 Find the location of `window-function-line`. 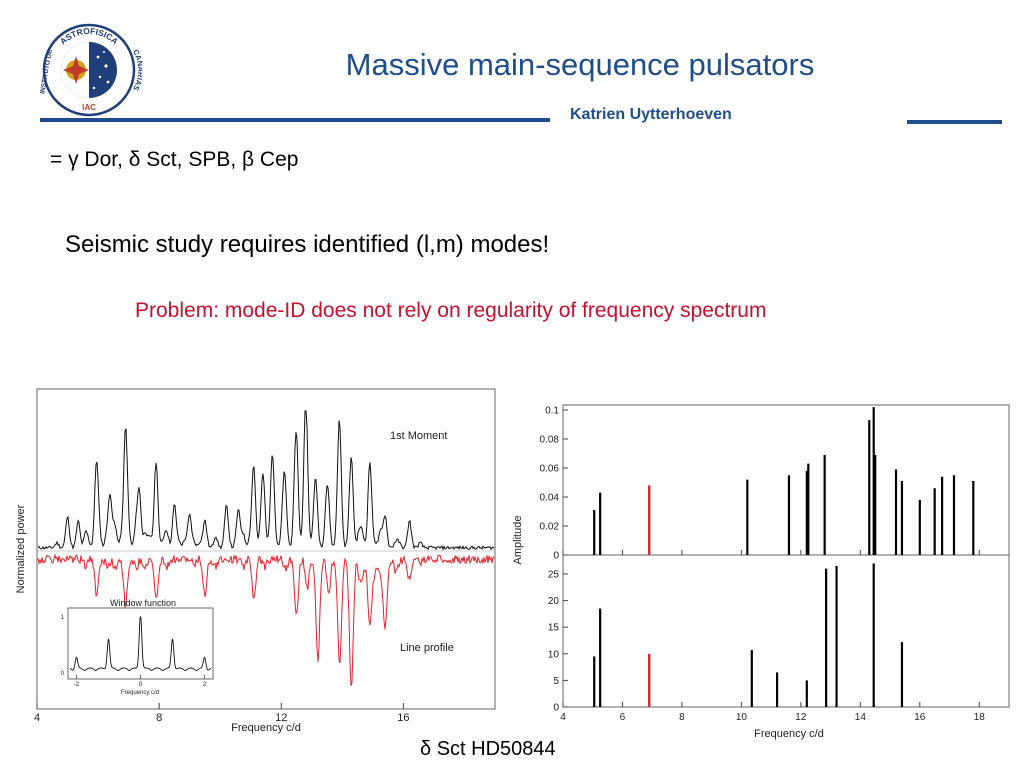

window-function-line is located at coordinates (140, 643).